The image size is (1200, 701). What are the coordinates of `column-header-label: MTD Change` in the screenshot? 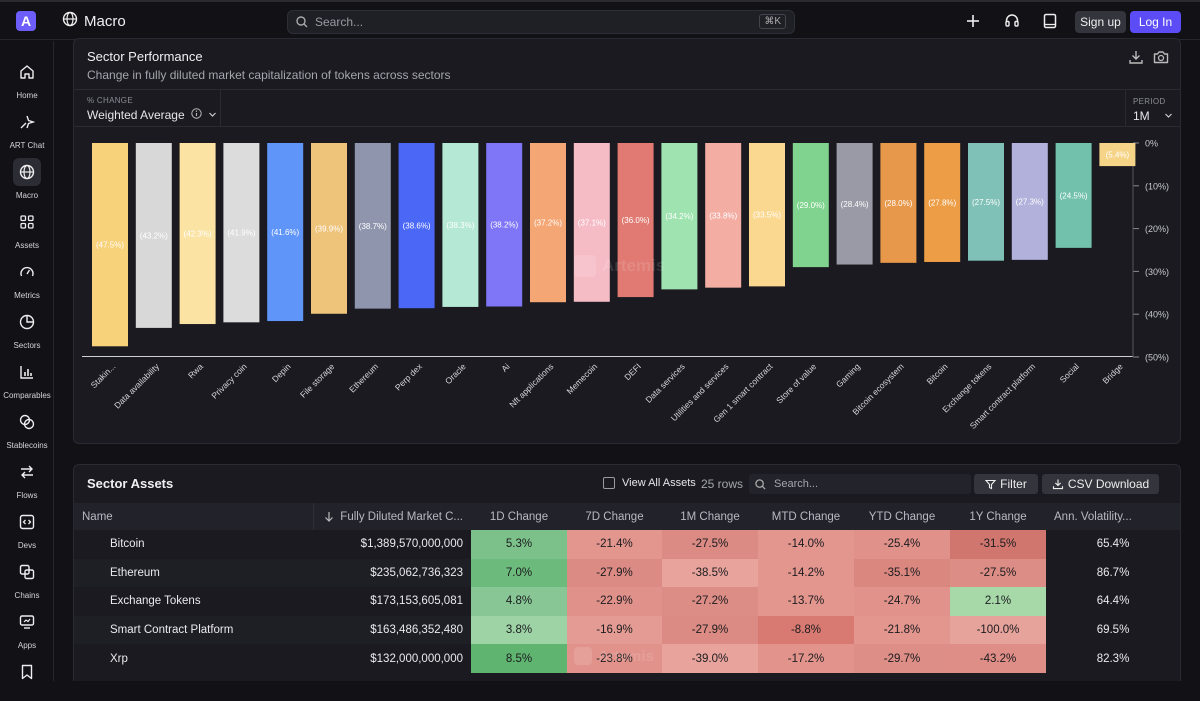 It's located at (806, 516).